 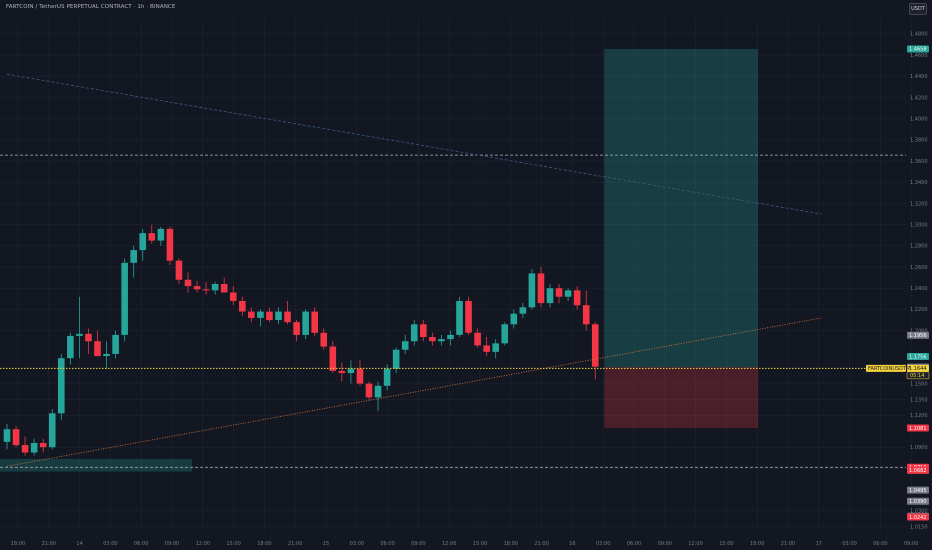 What do you see at coordinates (681, 398) in the screenshot?
I see `position-loss-zone` at bounding box center [681, 398].